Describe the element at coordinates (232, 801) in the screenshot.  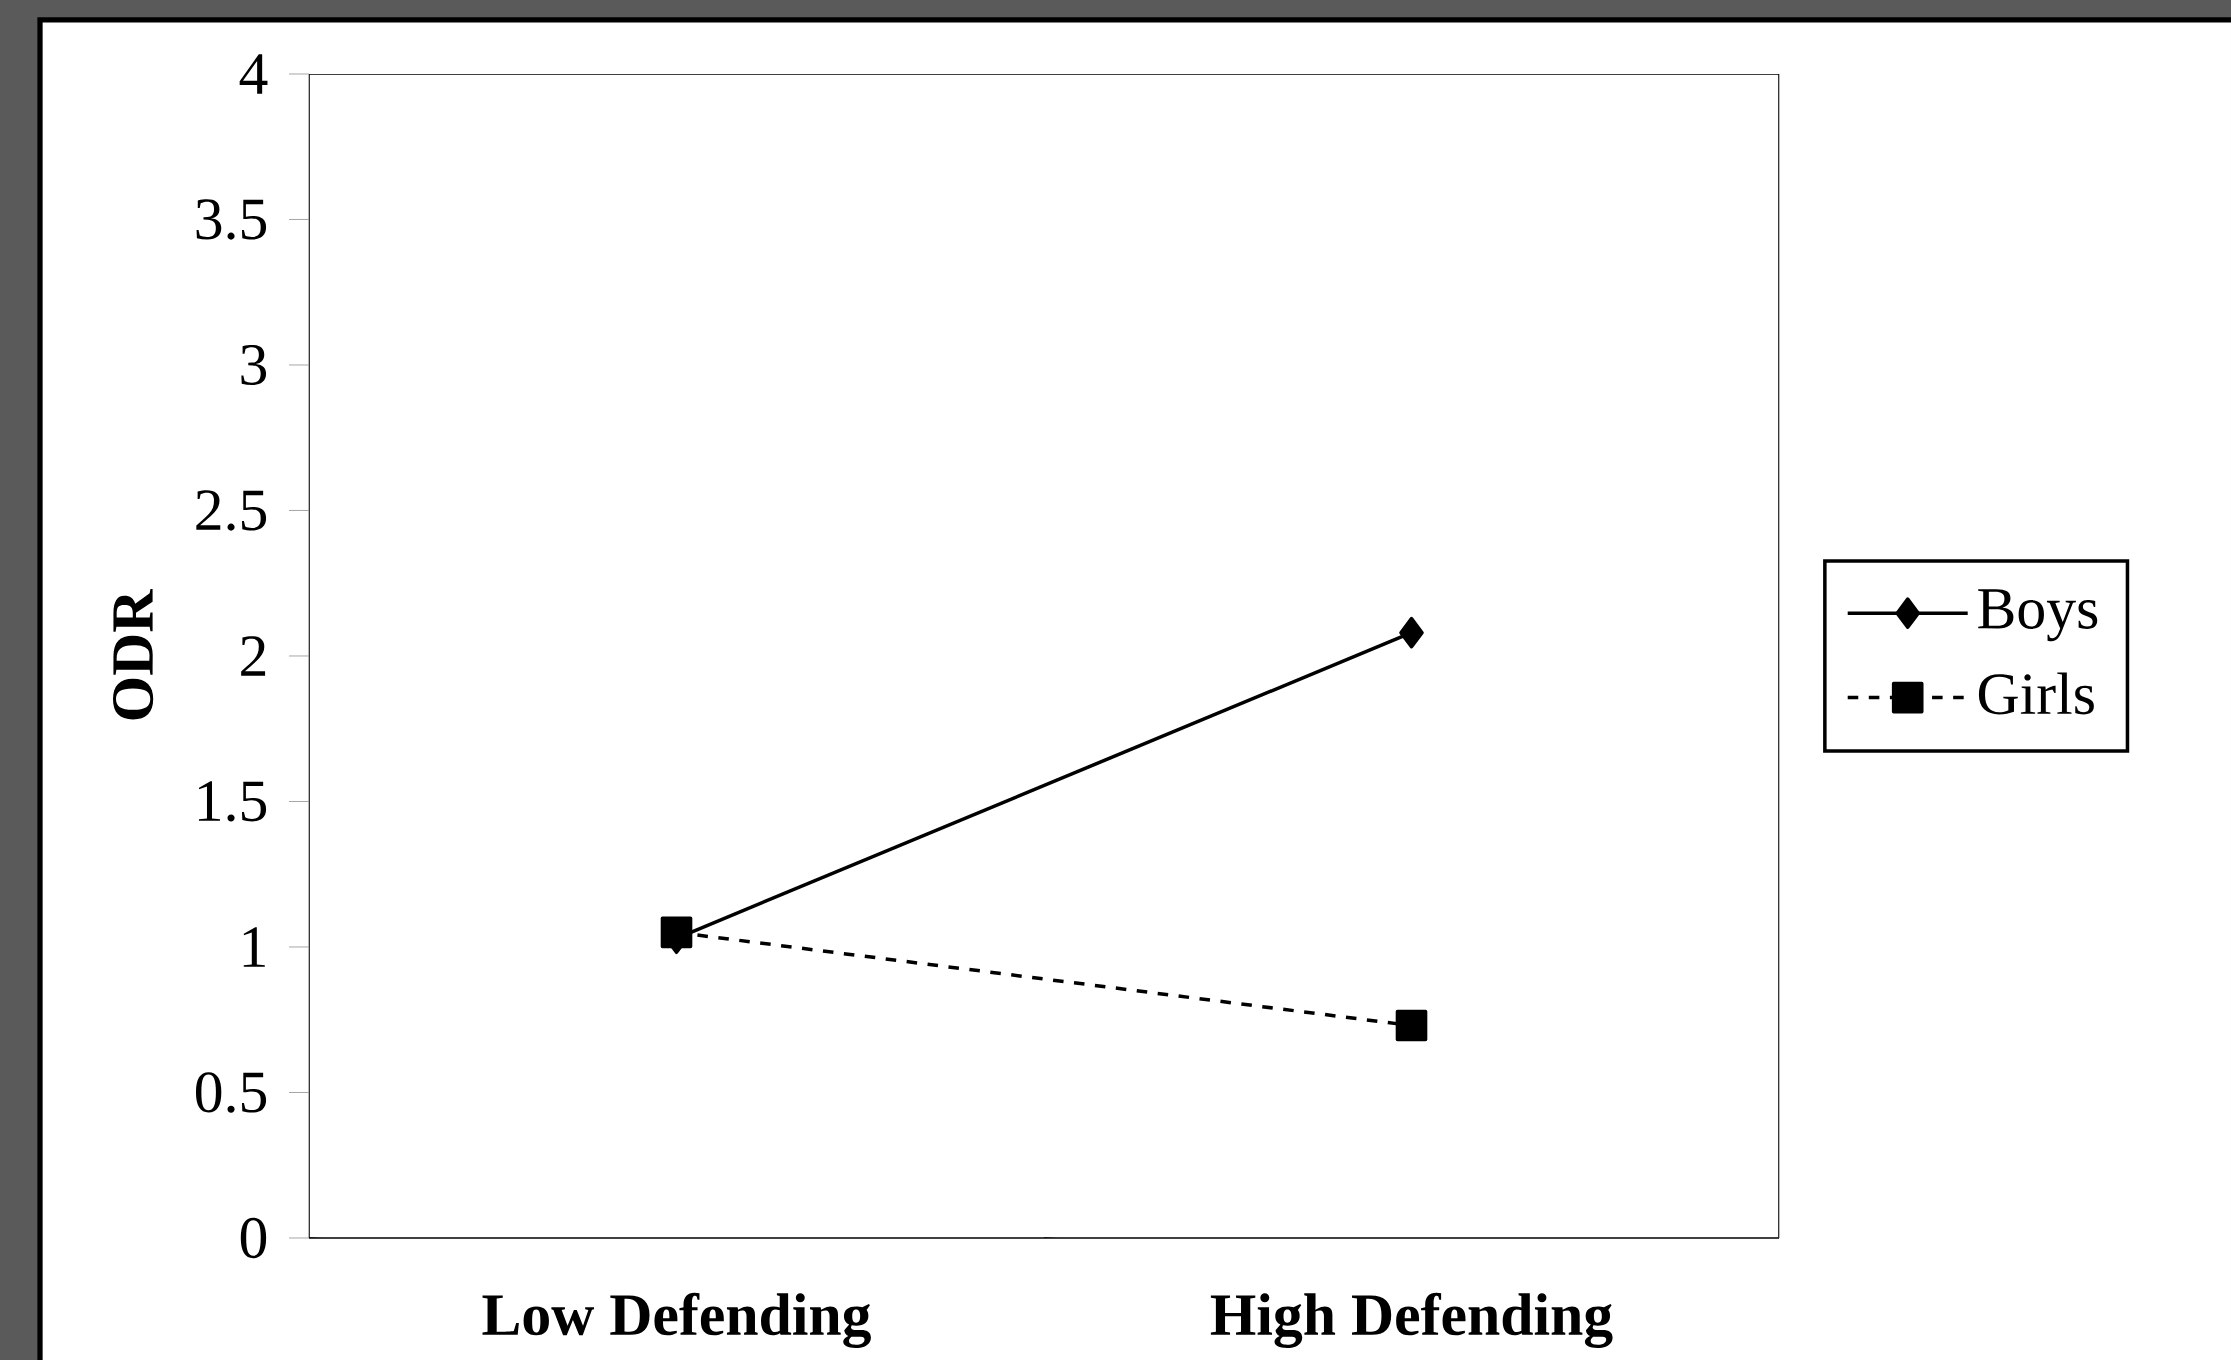
I see `y-tick-label: 1.5` at that location.